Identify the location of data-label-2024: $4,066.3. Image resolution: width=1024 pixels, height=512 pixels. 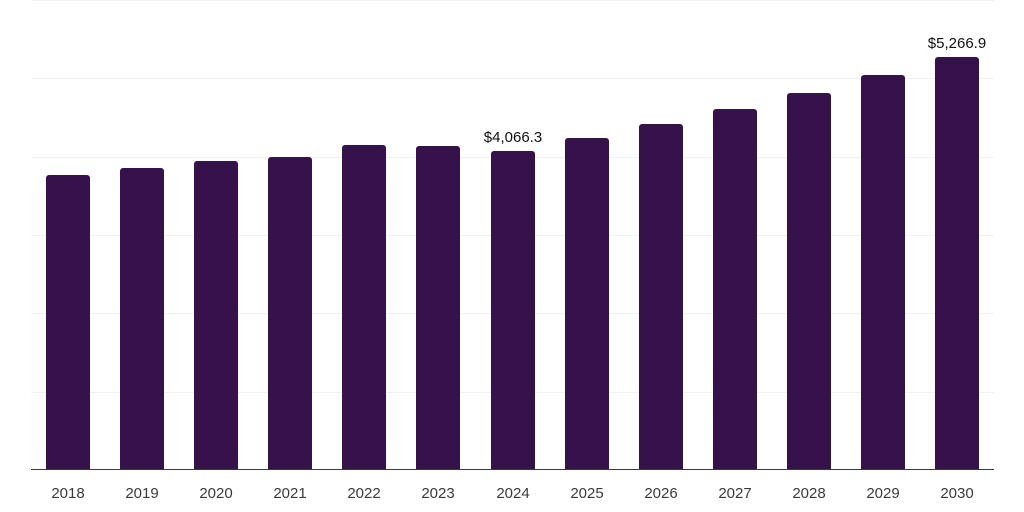
(513, 137).